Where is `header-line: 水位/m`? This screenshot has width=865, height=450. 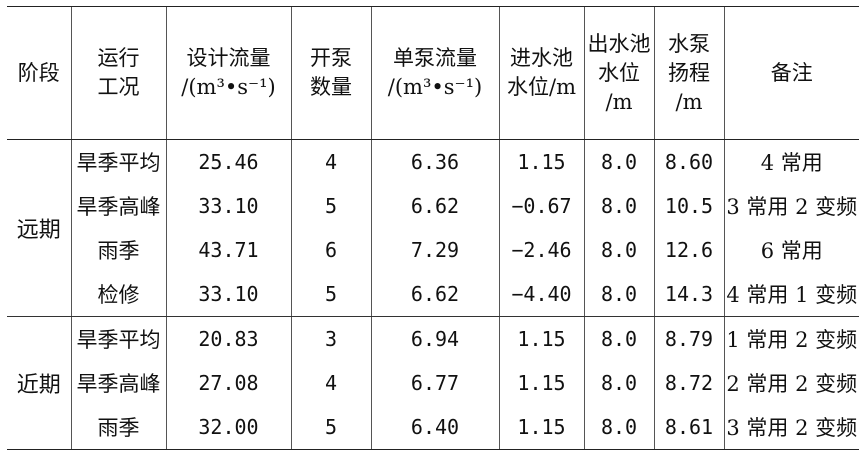 header-line: 水位/m is located at coordinates (541, 87).